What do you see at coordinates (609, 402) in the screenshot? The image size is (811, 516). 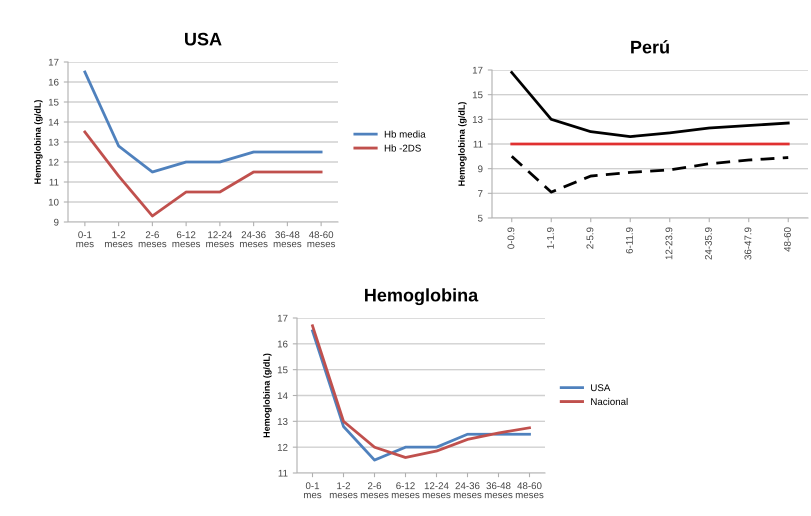 I see `legend-label: Nacional` at bounding box center [609, 402].